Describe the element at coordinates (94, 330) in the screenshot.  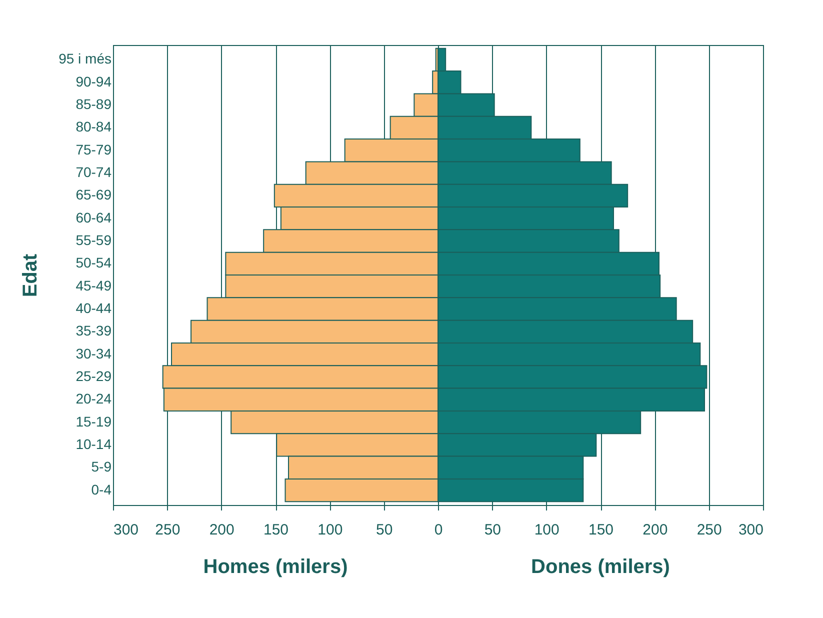
I see `y-tick-label: 35-39` at that location.